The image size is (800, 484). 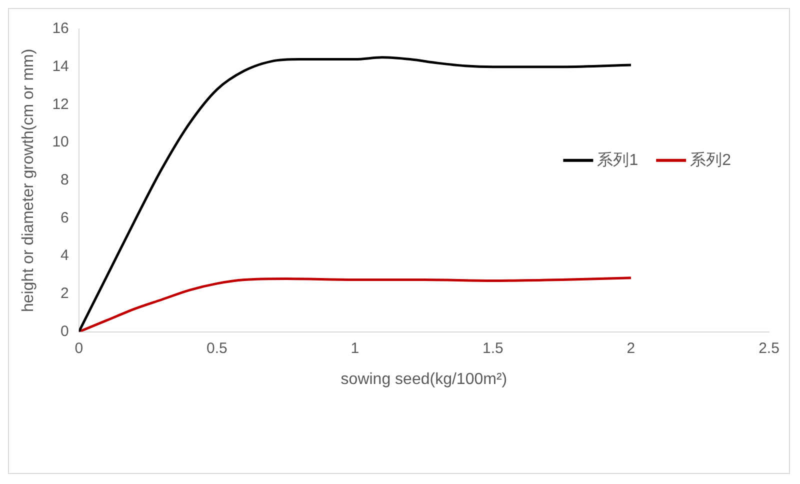 I want to click on y-tick-label: 8, so click(x=64, y=180).